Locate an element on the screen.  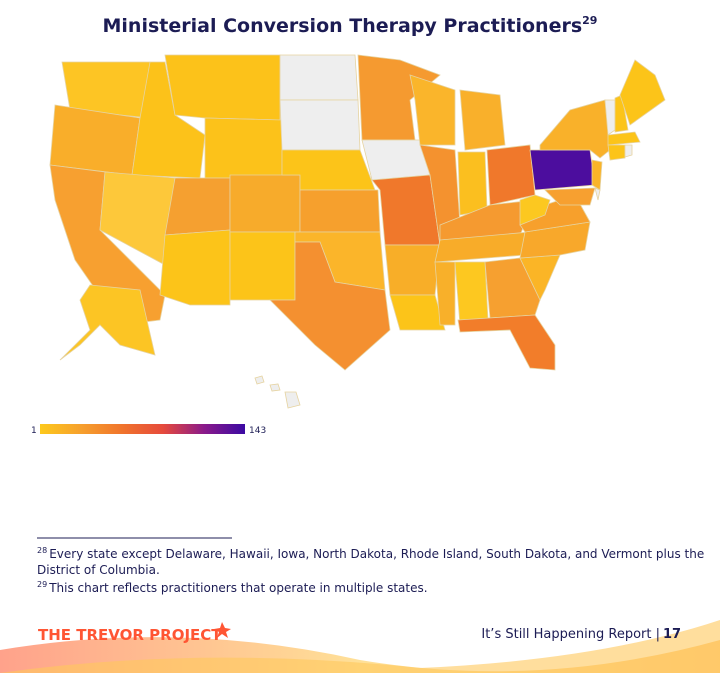
colorbar-max: 143 is located at coordinates (257, 431).